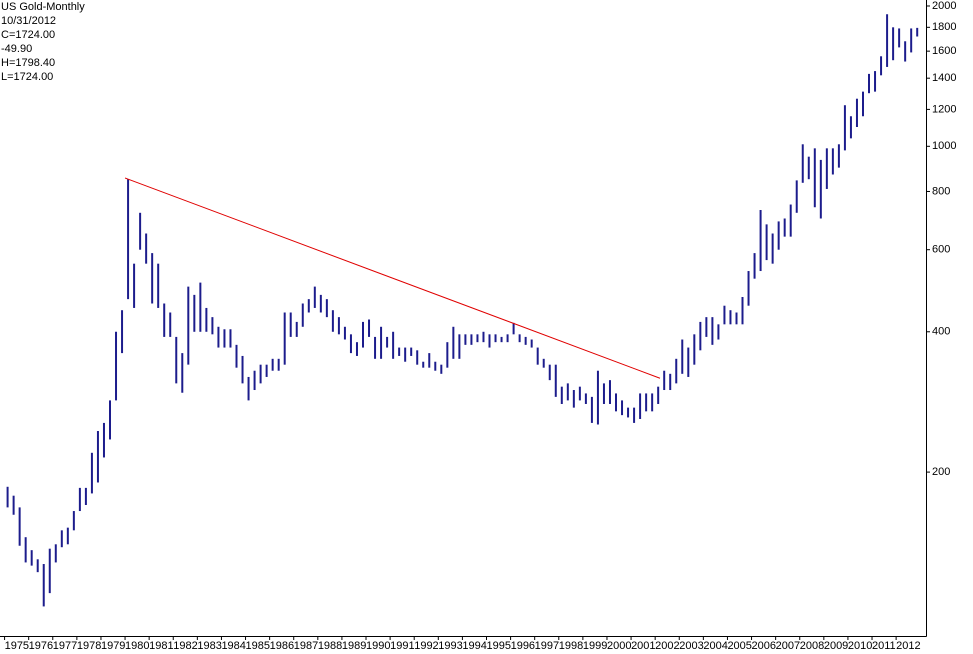  What do you see at coordinates (944, 109) in the screenshot?
I see `y-tick-label: 1200` at bounding box center [944, 109].